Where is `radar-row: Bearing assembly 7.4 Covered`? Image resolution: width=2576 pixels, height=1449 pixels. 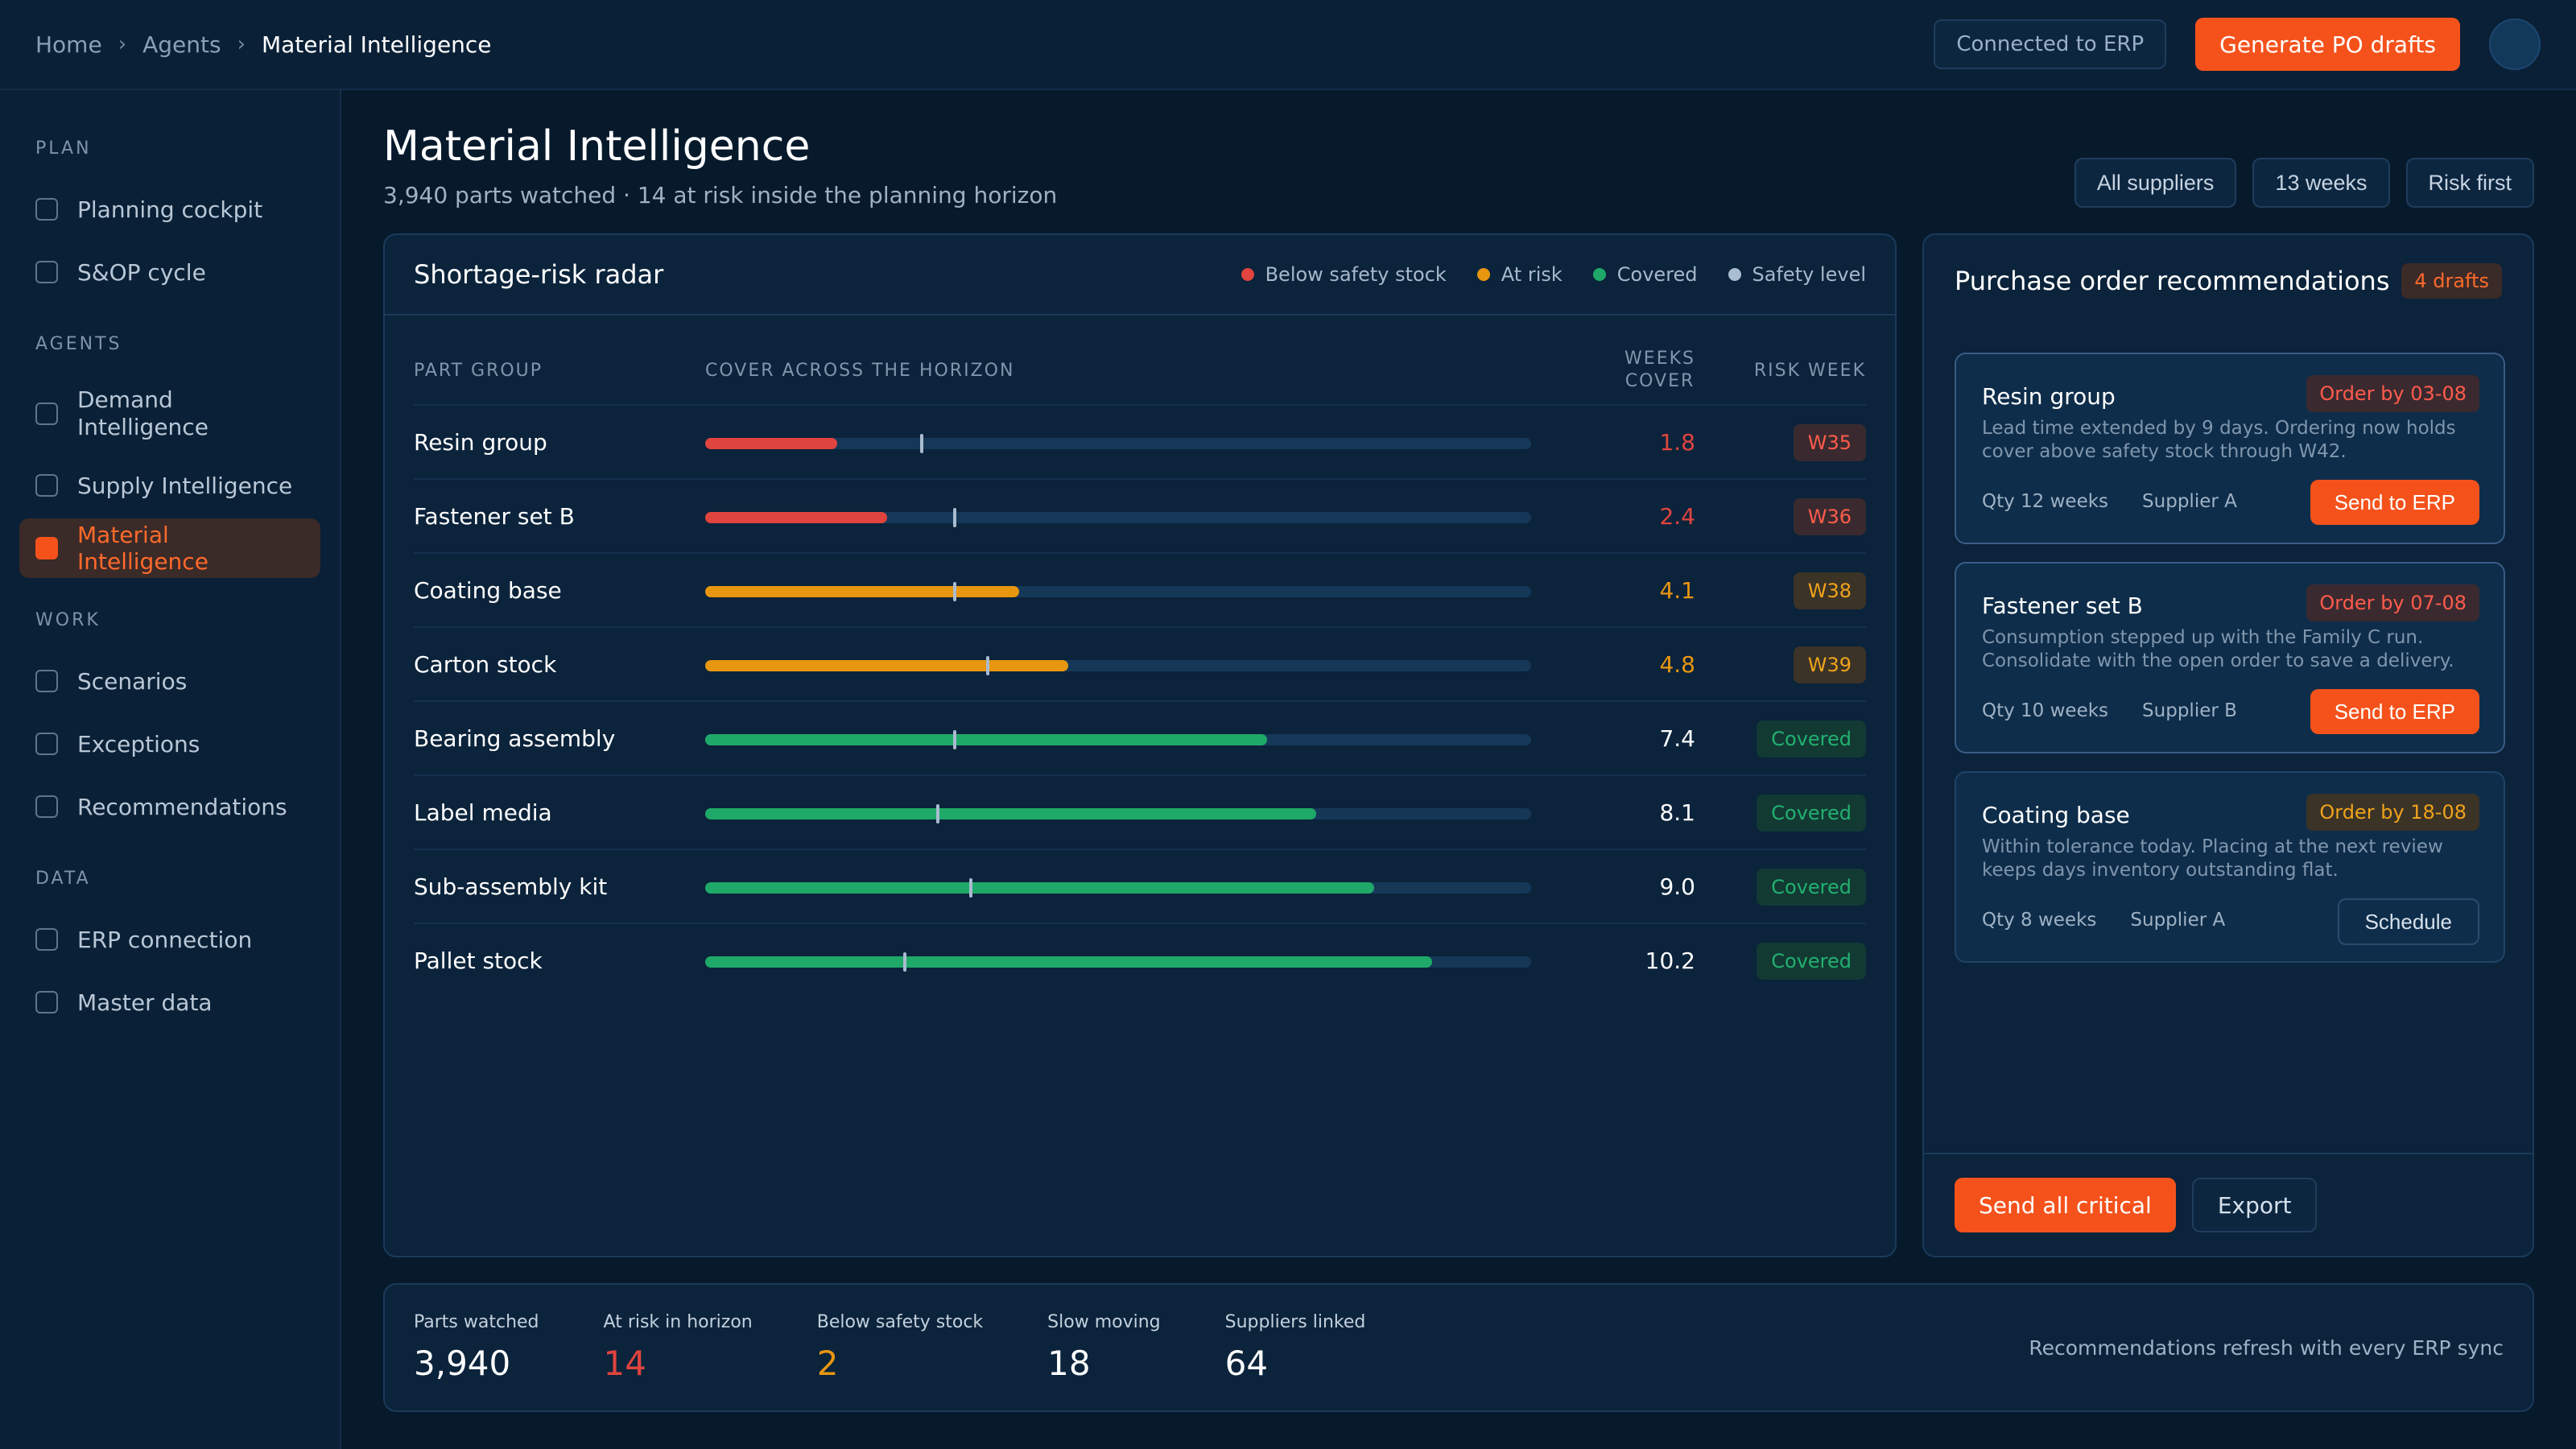 radar-row: Bearing assembly 7.4 Covered is located at coordinates (1140, 737).